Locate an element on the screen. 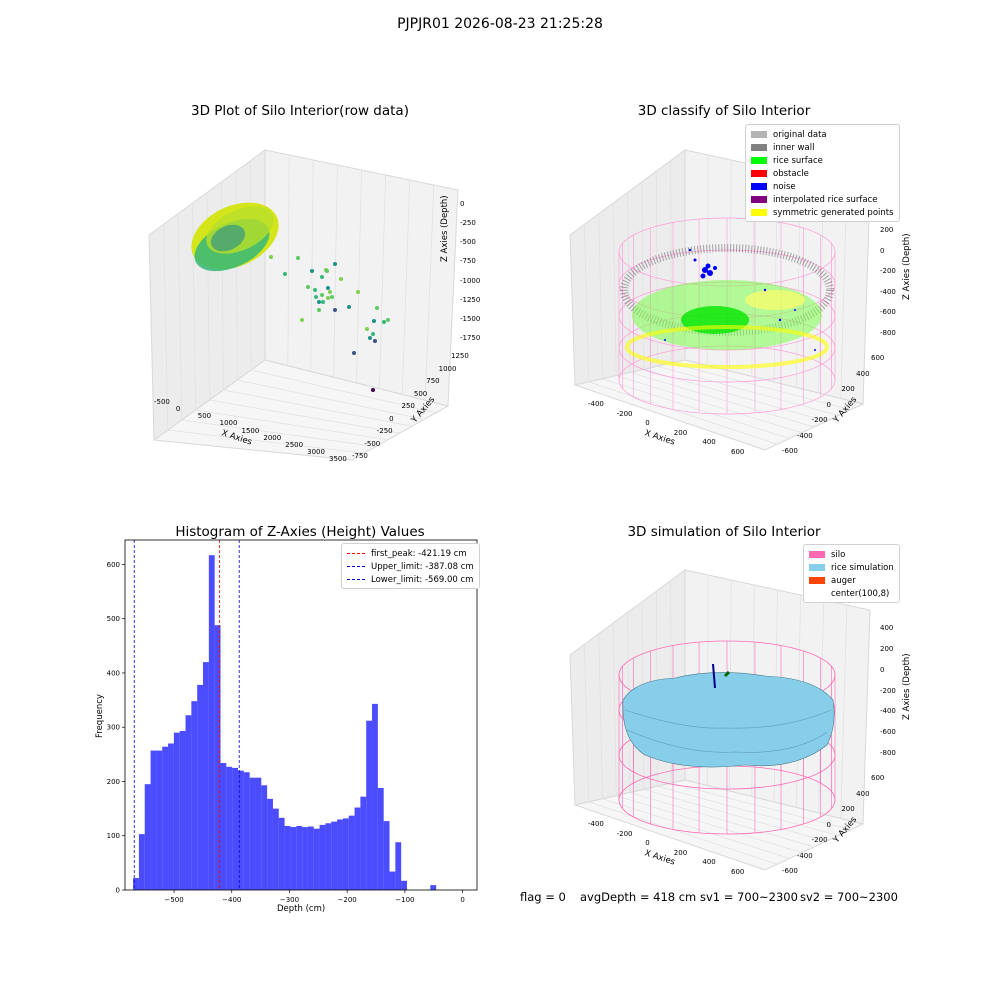  x-tick-label: 0 is located at coordinates (647, 843).